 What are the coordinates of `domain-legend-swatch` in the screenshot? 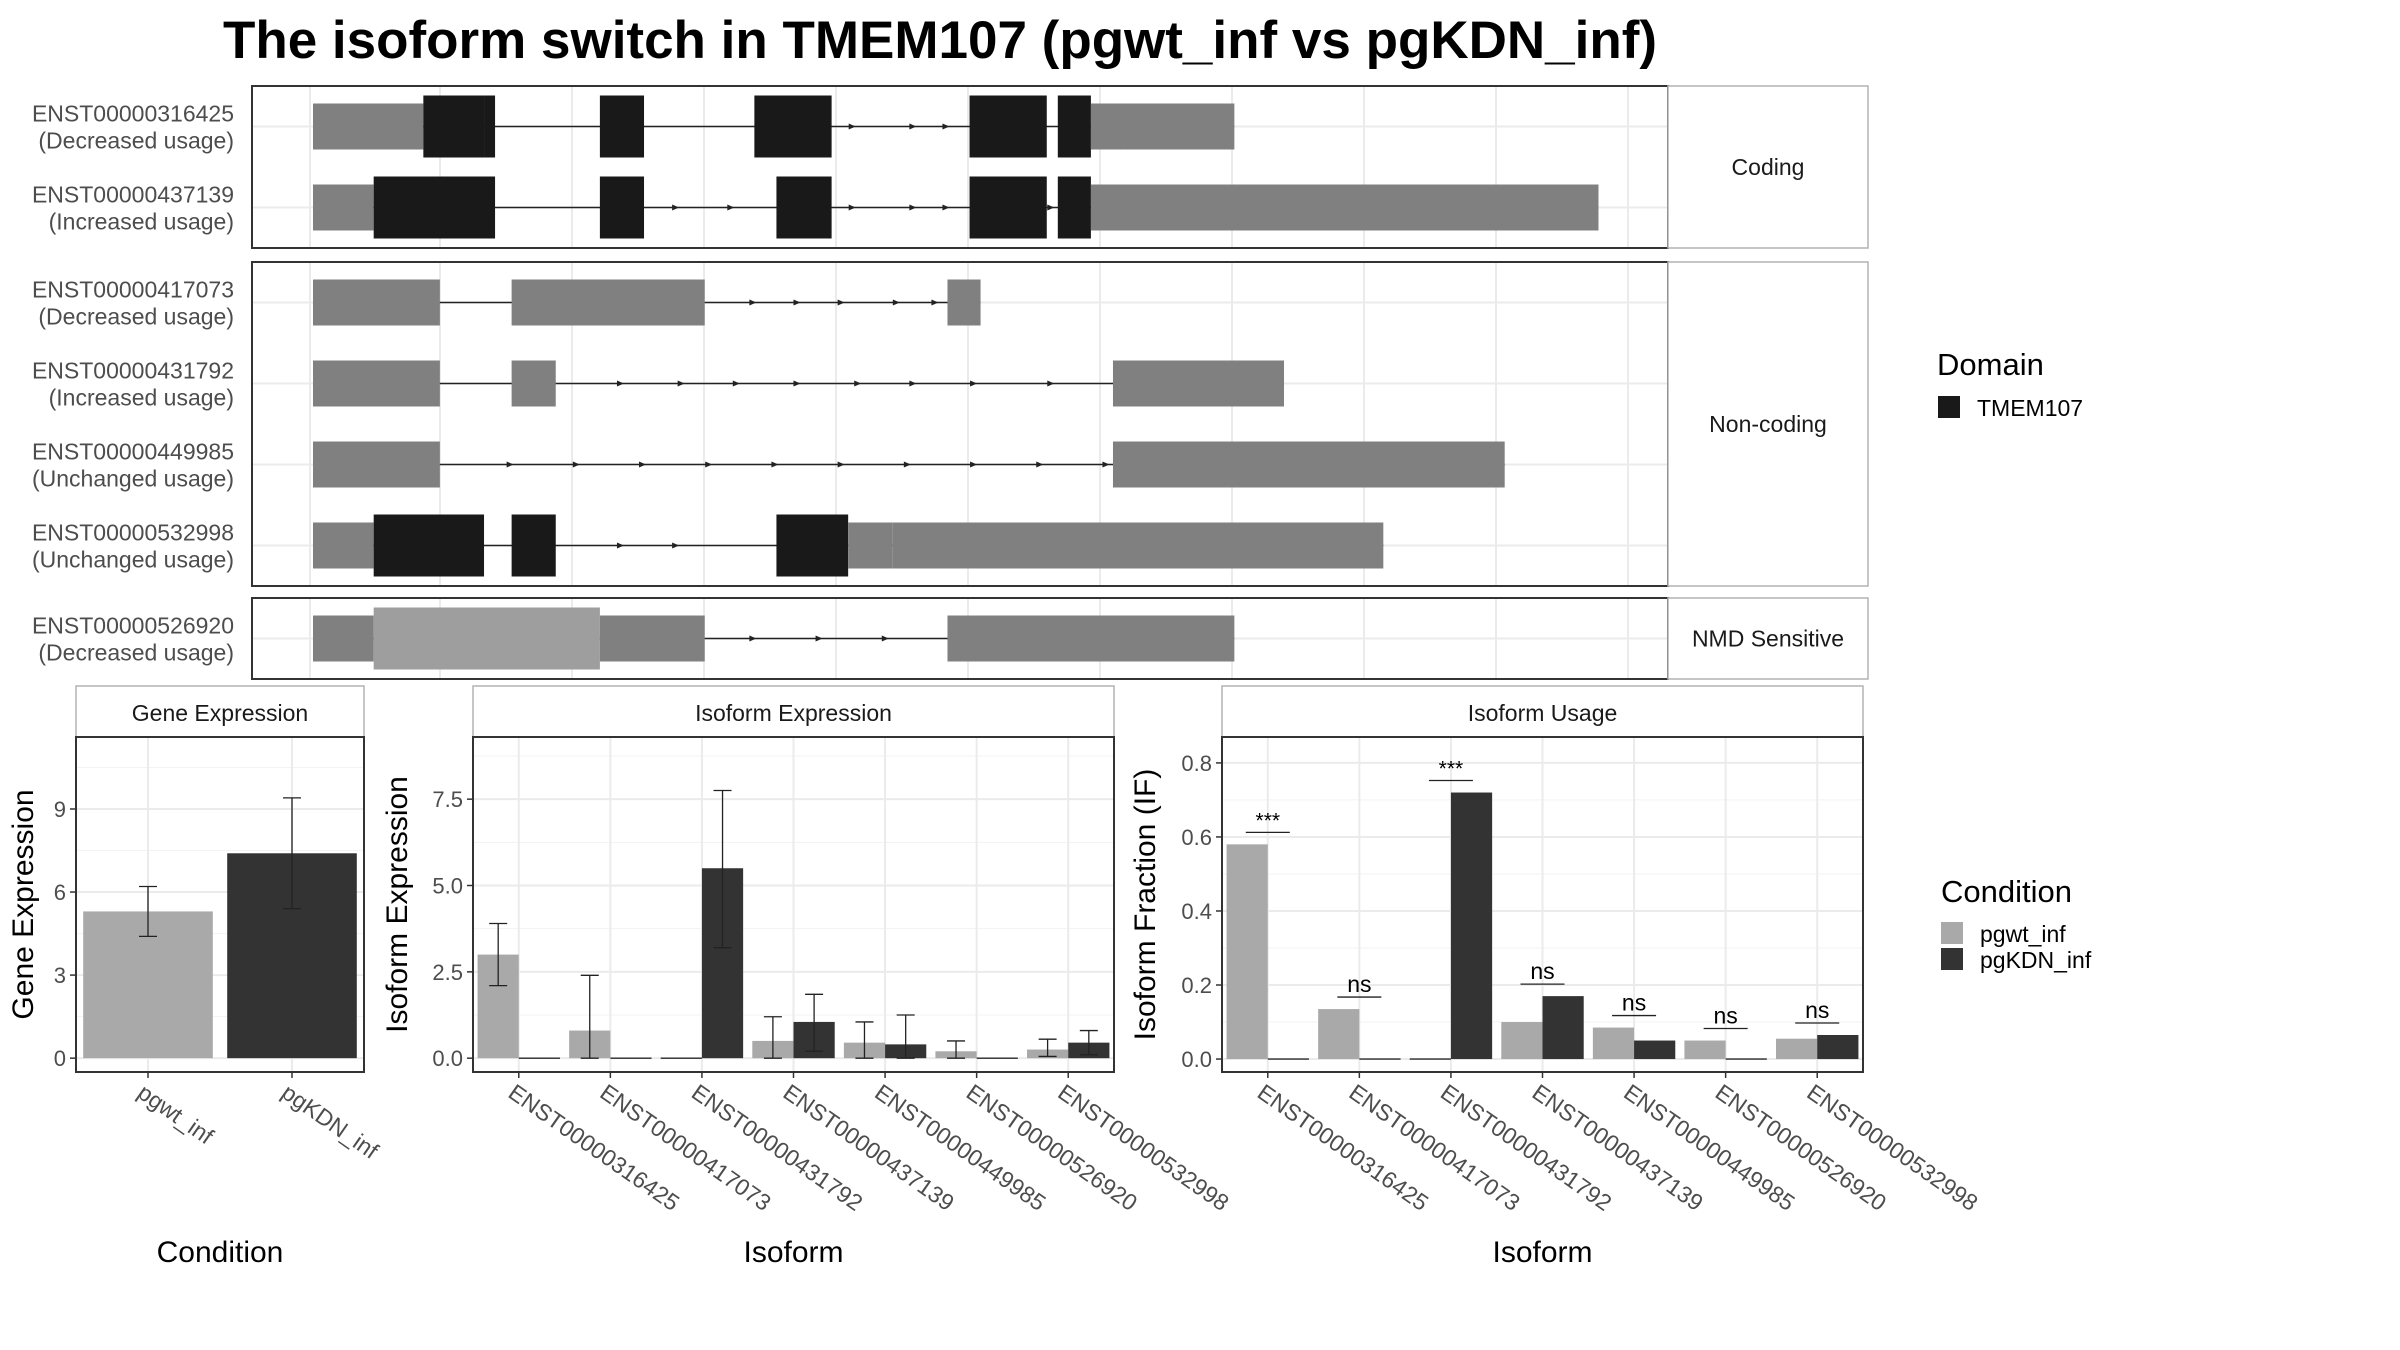 It's located at (1949, 407).